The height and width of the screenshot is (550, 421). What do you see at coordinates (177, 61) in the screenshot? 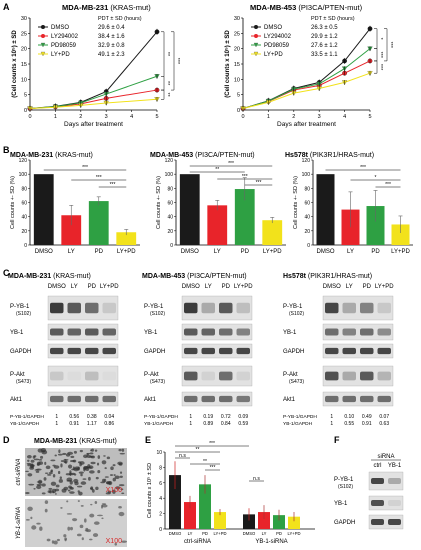
I see `A-left-sig-label: ***` at bounding box center [177, 61].